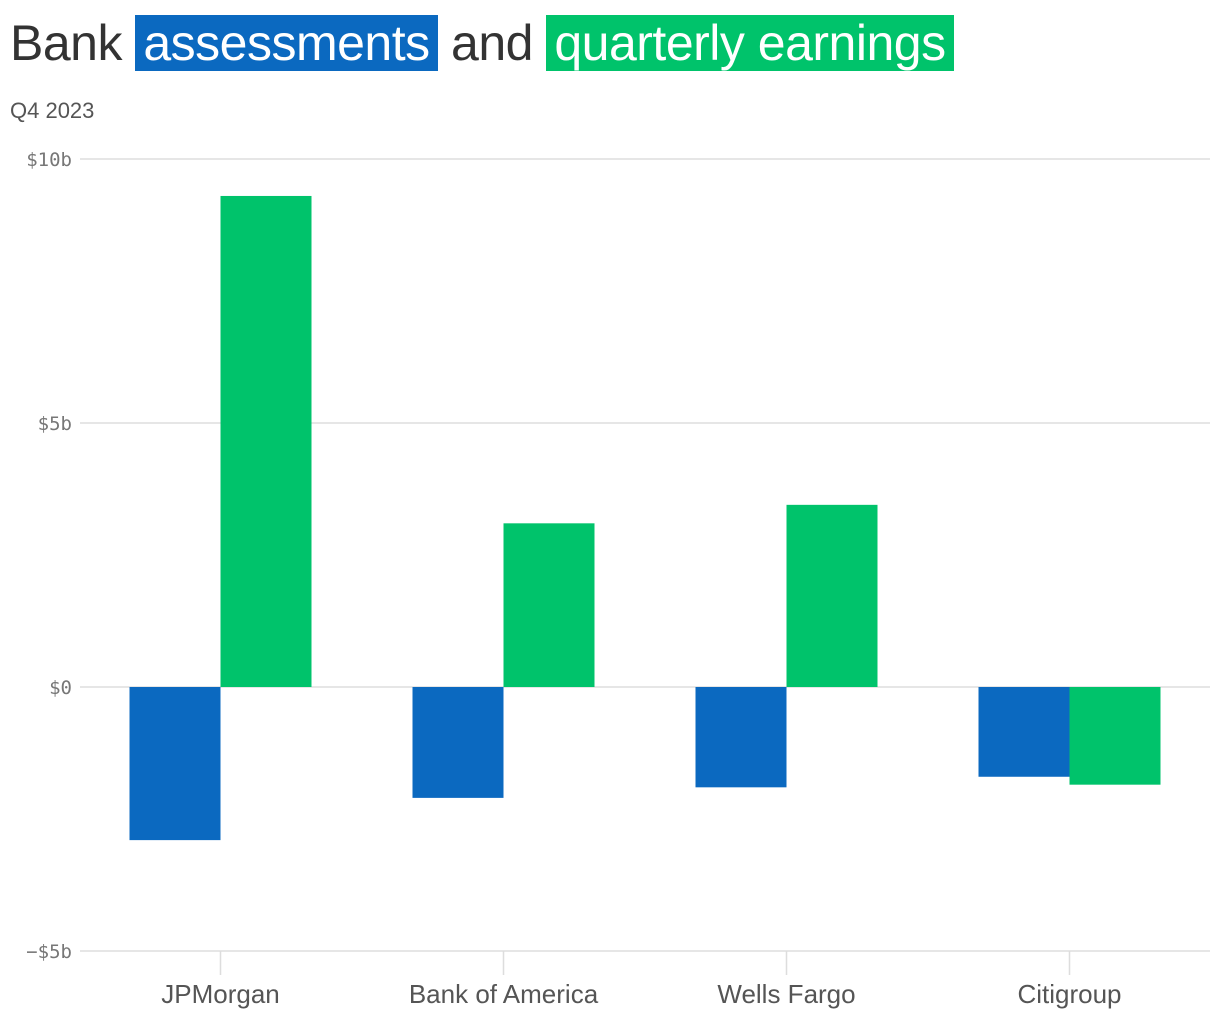 The width and height of the screenshot is (1220, 1020). What do you see at coordinates (49, 952) in the screenshot?
I see `y-tick-label: −$5b` at bounding box center [49, 952].